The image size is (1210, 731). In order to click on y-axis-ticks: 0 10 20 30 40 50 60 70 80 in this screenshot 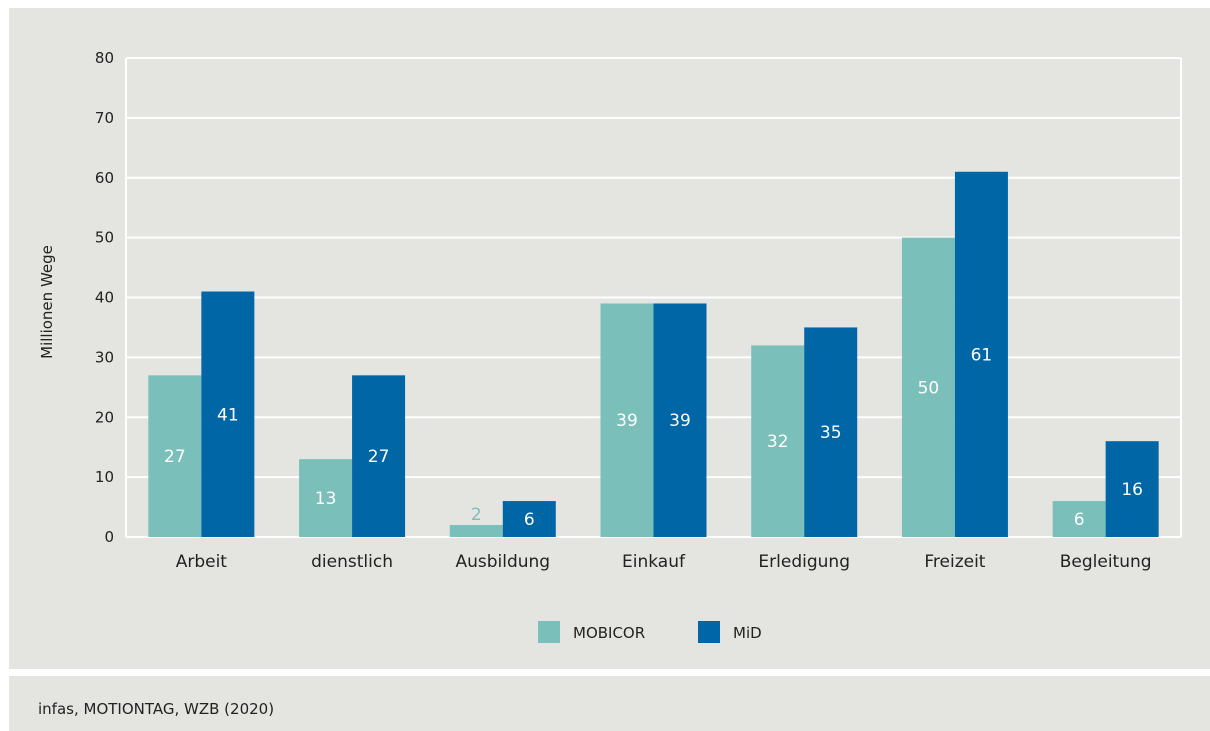, I will do `click(104, 297)`.